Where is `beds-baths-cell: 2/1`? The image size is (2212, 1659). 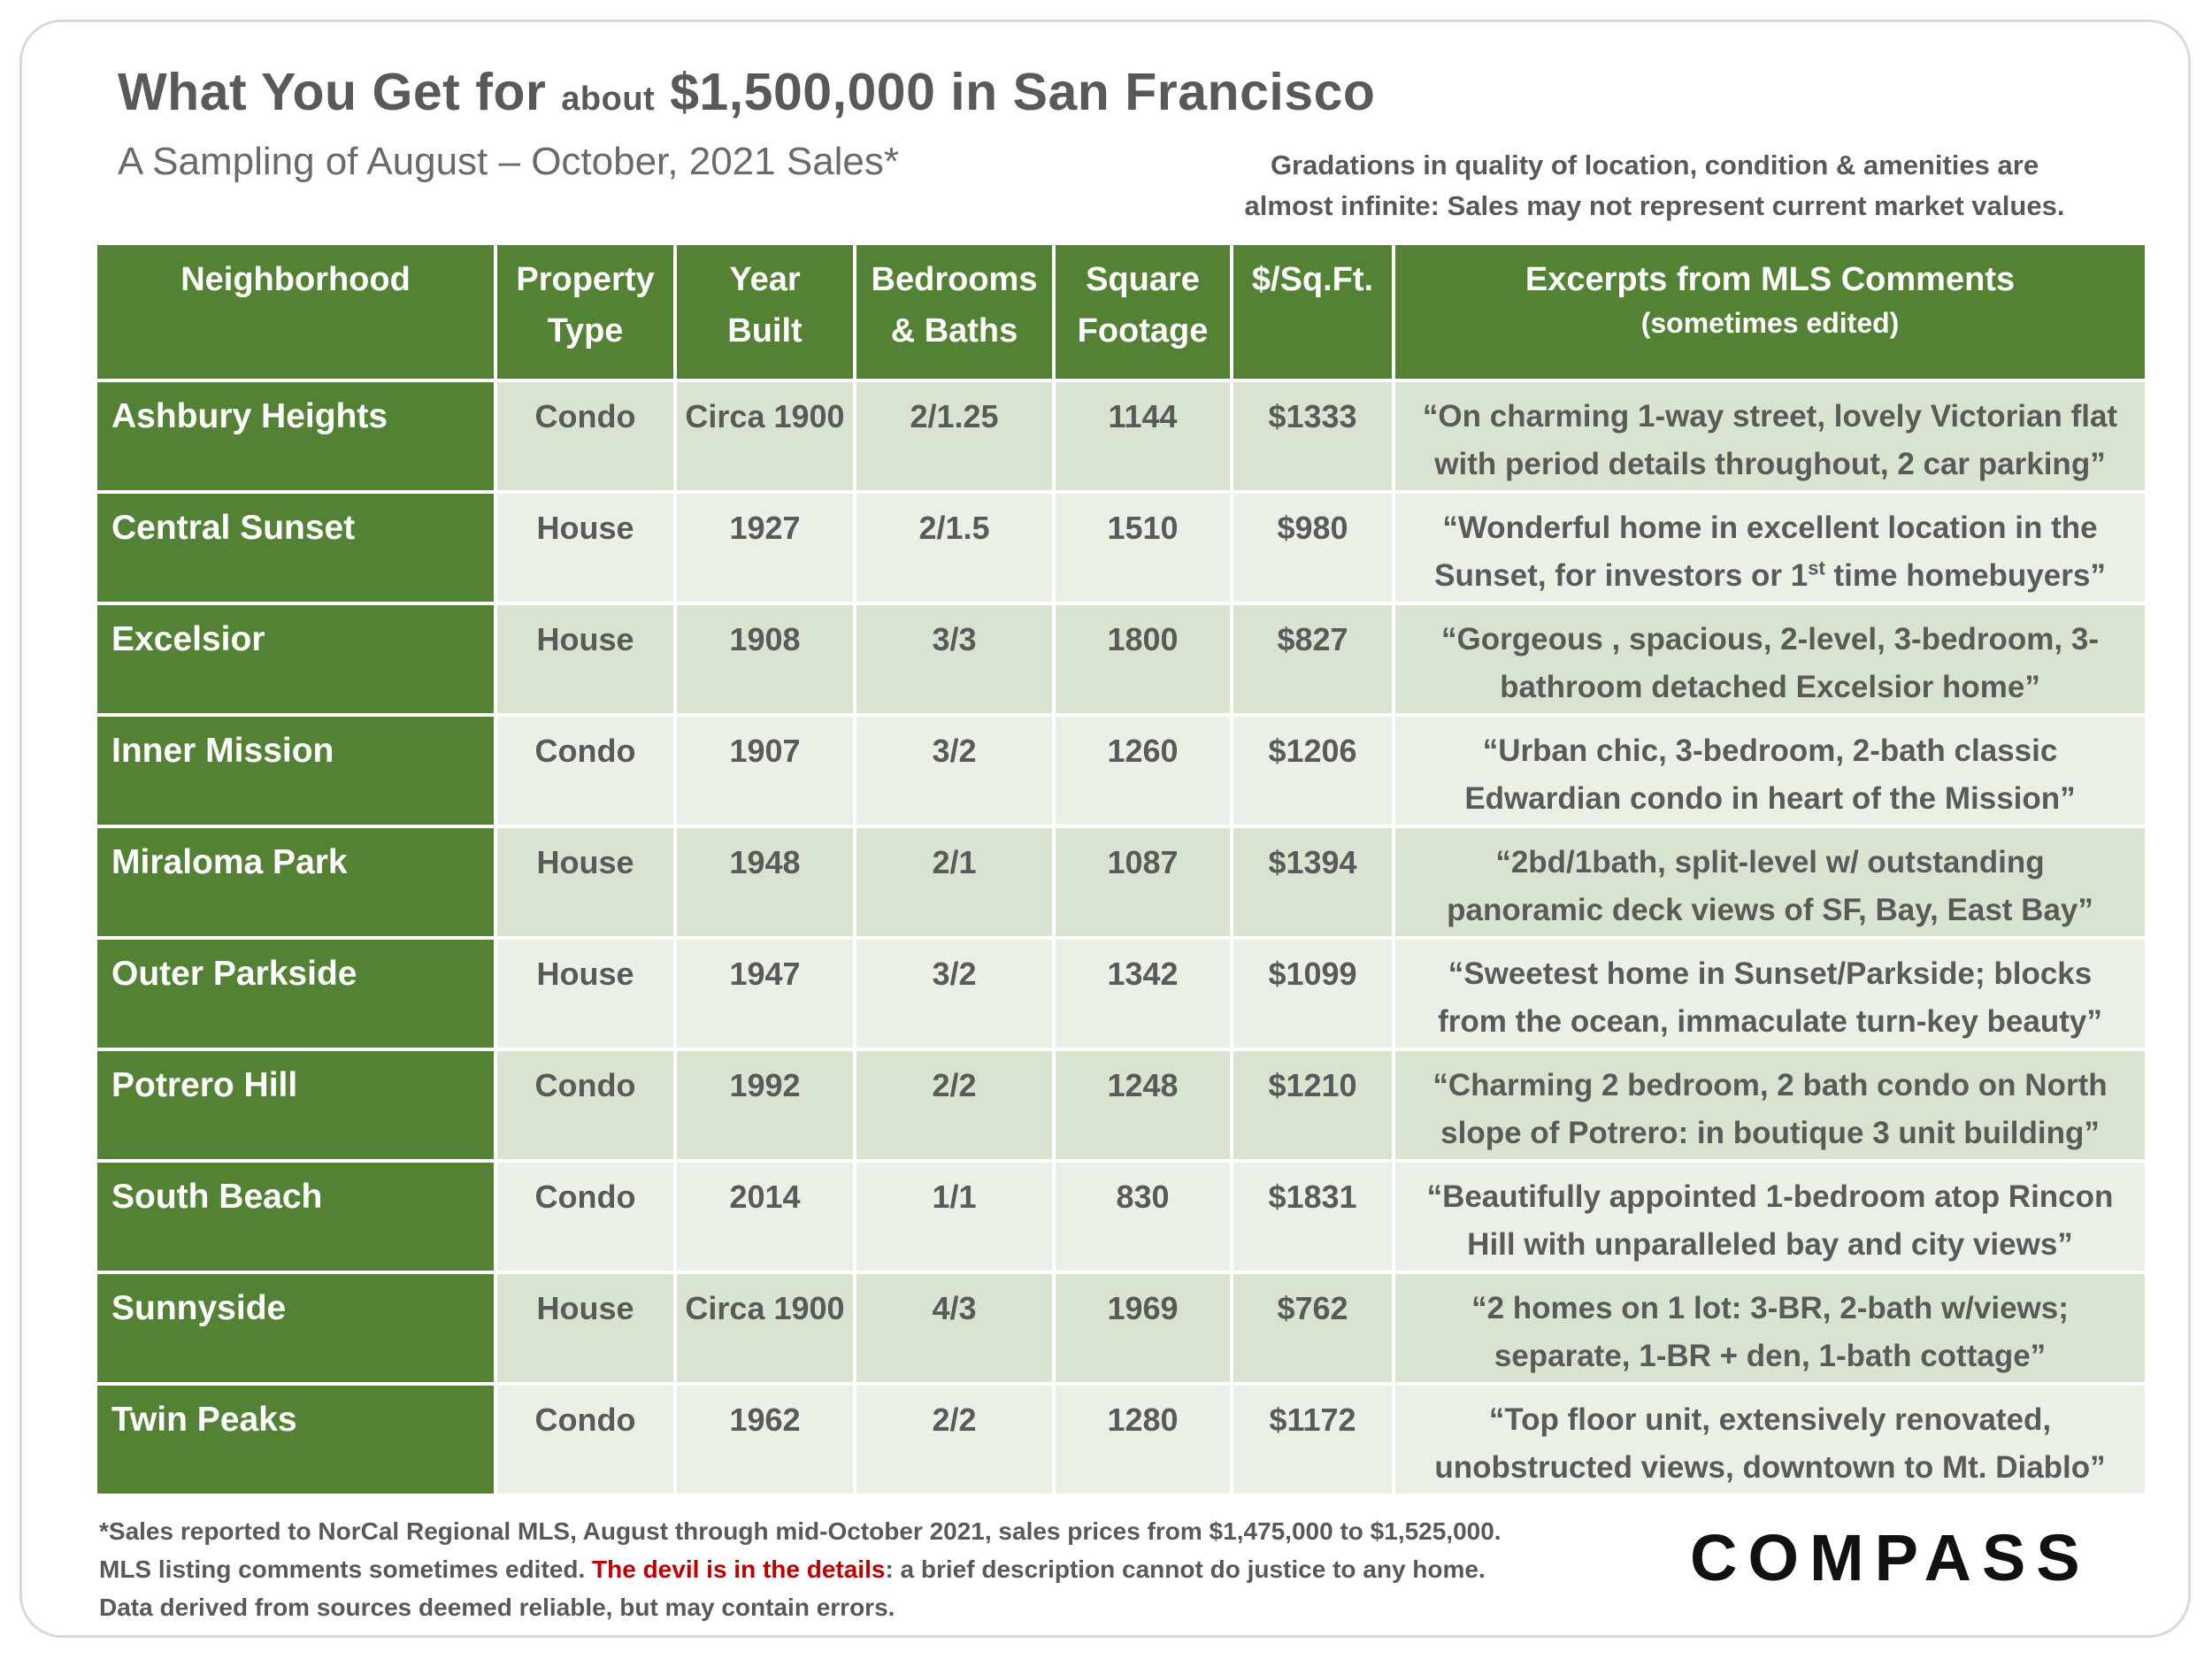 beds-baths-cell: 2/1 is located at coordinates (955, 883).